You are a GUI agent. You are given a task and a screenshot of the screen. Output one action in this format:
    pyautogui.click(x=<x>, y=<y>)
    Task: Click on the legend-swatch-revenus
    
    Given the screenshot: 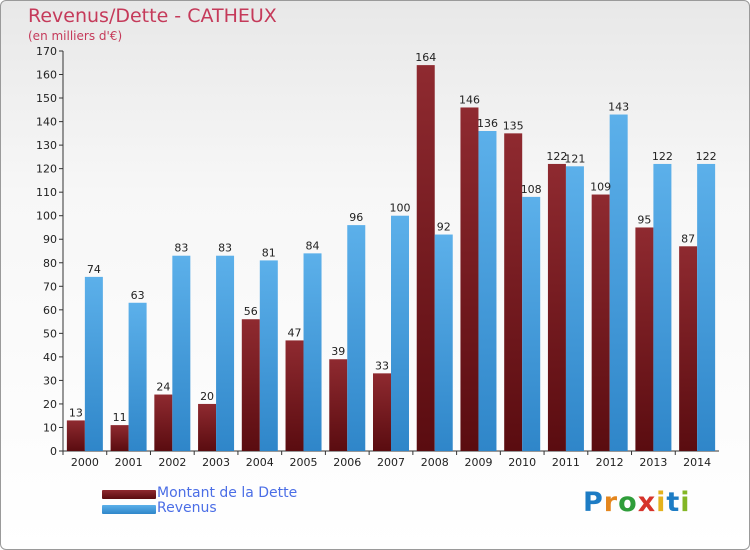 What is the action you would take?
    pyautogui.click(x=129, y=509)
    